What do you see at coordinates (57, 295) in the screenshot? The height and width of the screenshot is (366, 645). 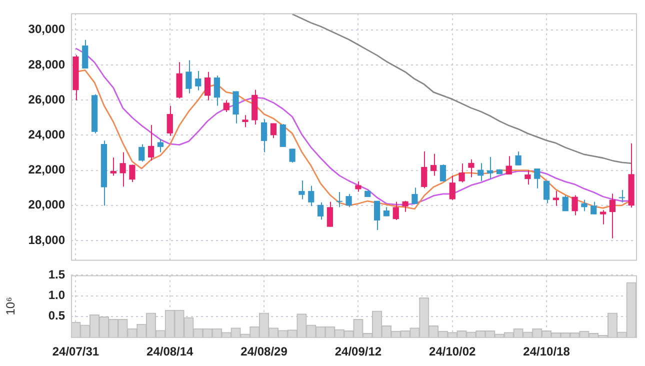 I see `y-tick-label: 1.0` at bounding box center [57, 295].